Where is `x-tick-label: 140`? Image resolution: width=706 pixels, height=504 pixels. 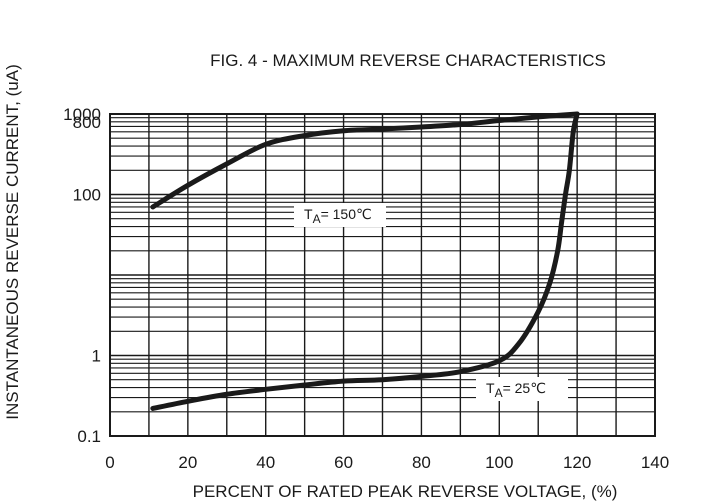 x-tick-label: 140 is located at coordinates (655, 462).